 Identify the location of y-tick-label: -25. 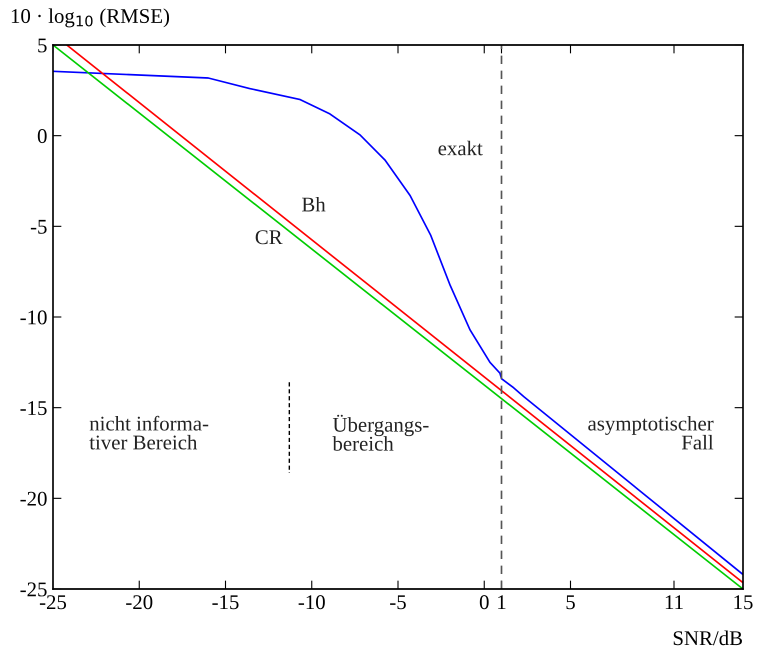
(33, 589).